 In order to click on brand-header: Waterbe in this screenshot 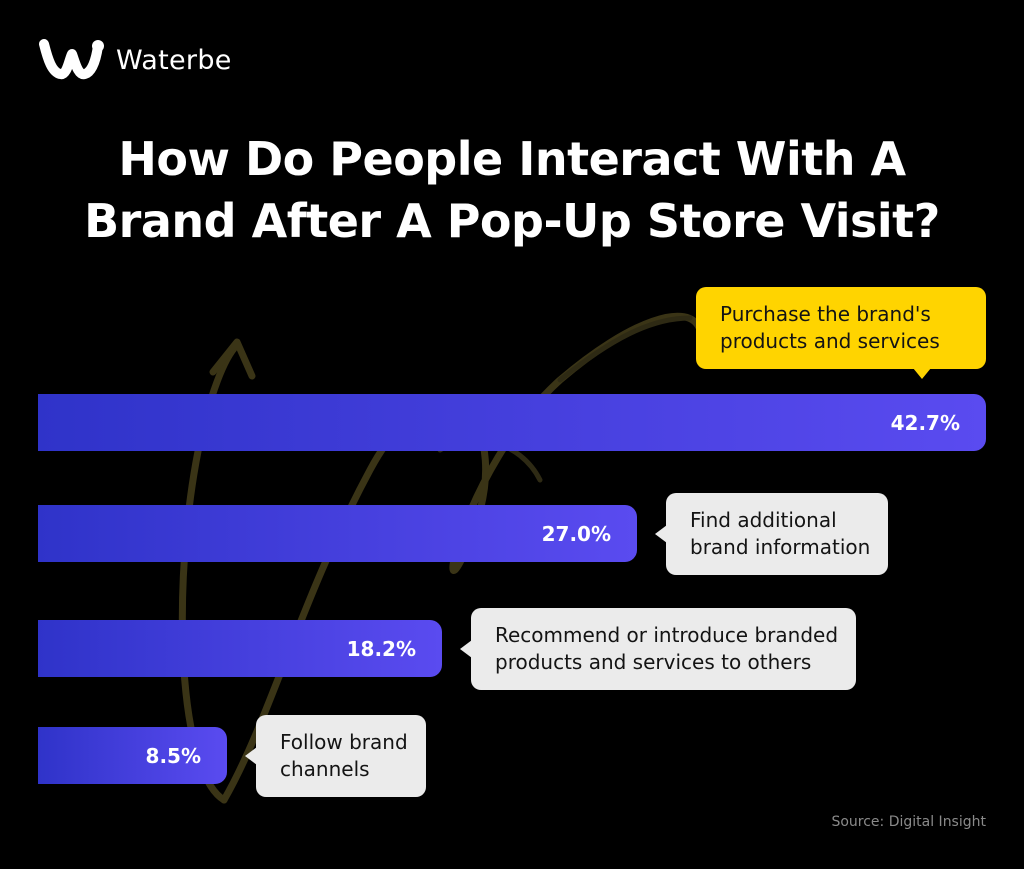, I will do `click(135, 60)`.